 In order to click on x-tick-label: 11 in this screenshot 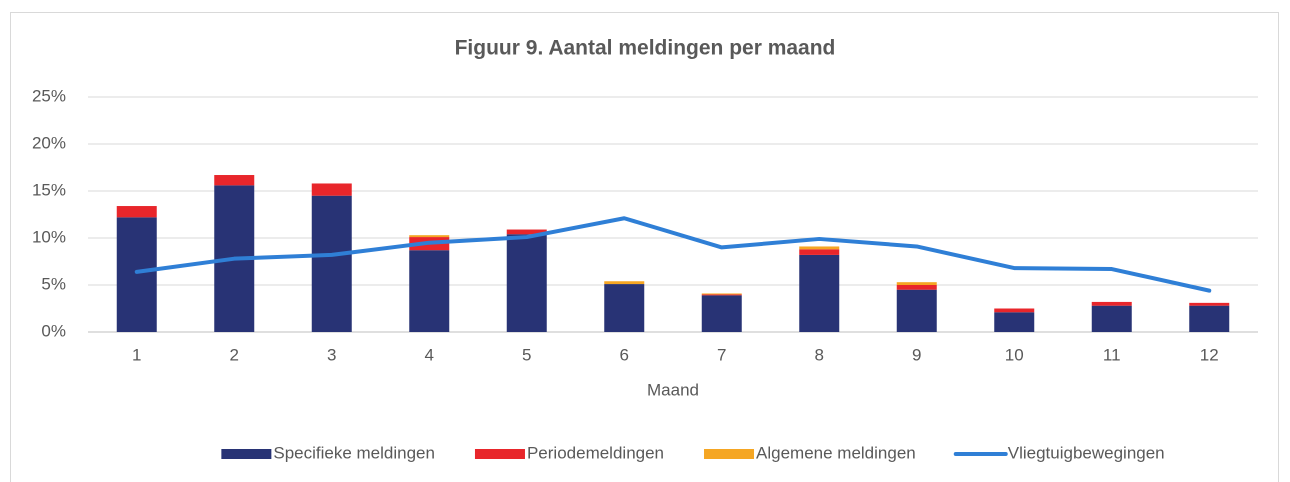, I will do `click(1112, 354)`.